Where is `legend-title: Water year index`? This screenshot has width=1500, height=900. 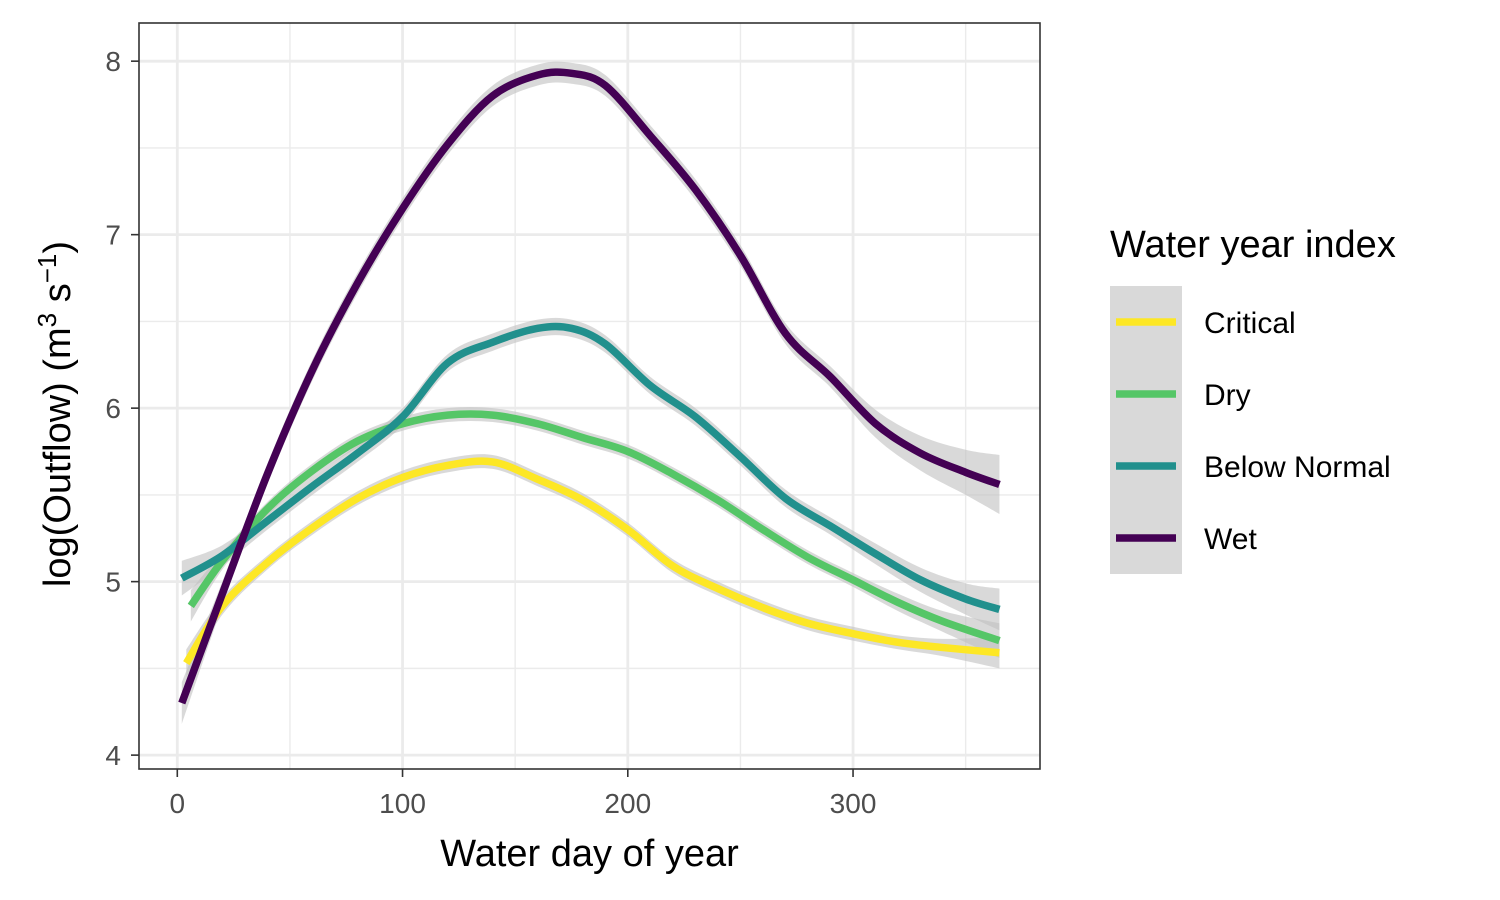
legend-title: Water year index is located at coordinates (1253, 245).